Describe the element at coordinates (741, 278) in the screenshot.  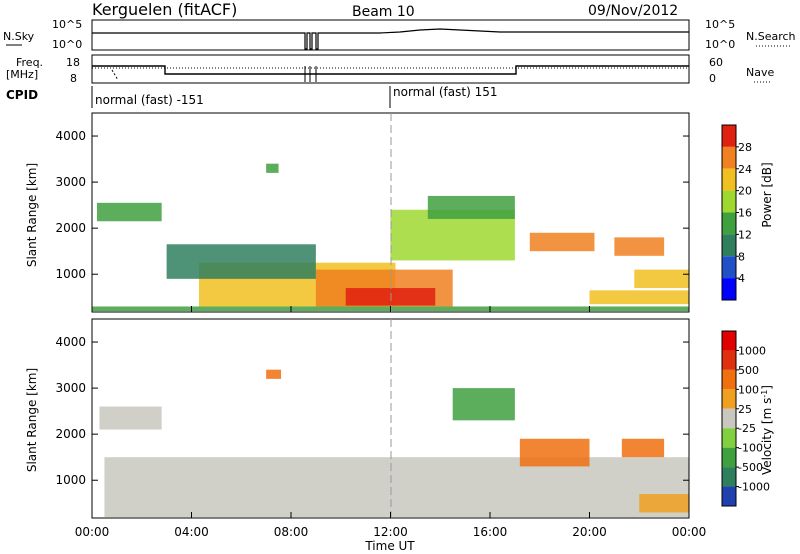
I see `colorbar-tick-label: 4` at that location.